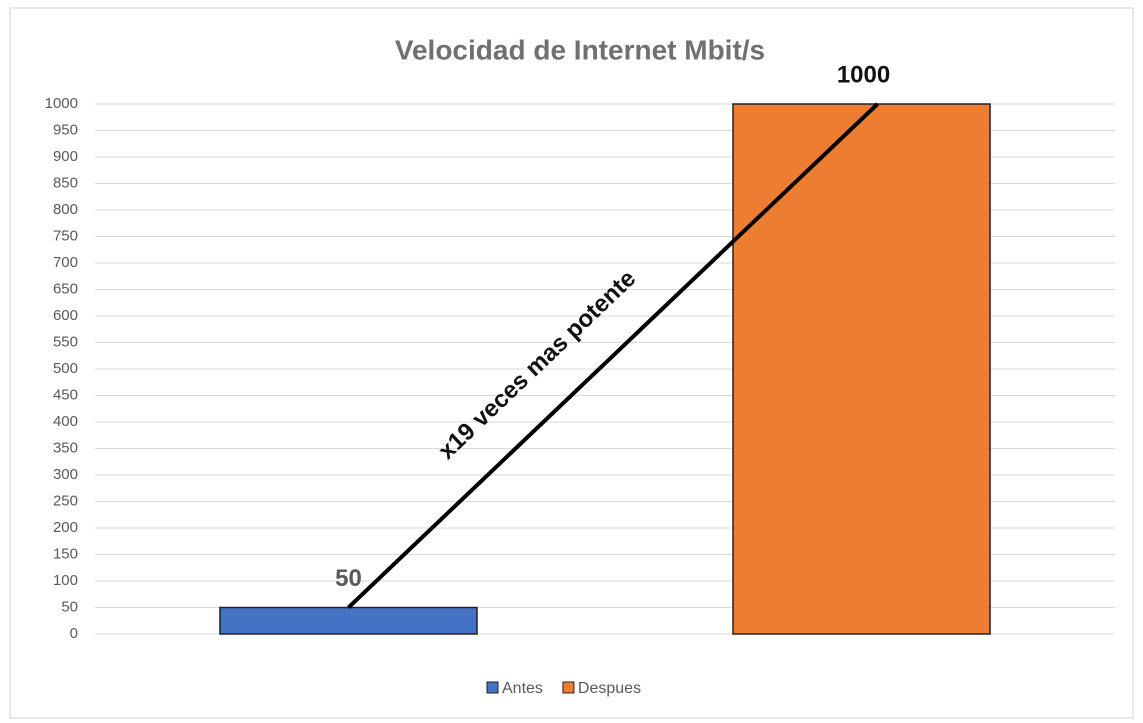 The image size is (1143, 723). Describe the element at coordinates (65, 500) in the screenshot. I see `y-tick-label: 250` at that location.